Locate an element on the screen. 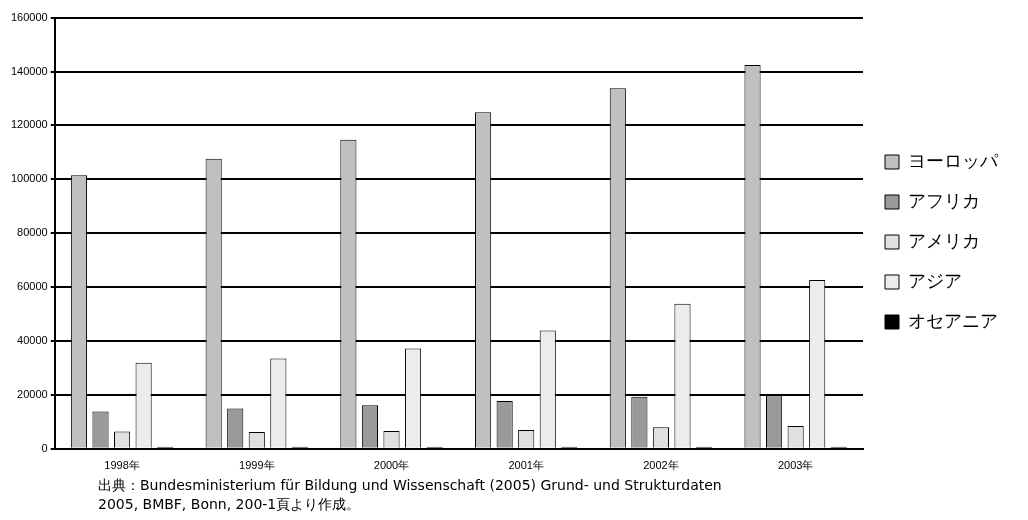  legend-label: ヨーロッパ is located at coordinates (953, 160).